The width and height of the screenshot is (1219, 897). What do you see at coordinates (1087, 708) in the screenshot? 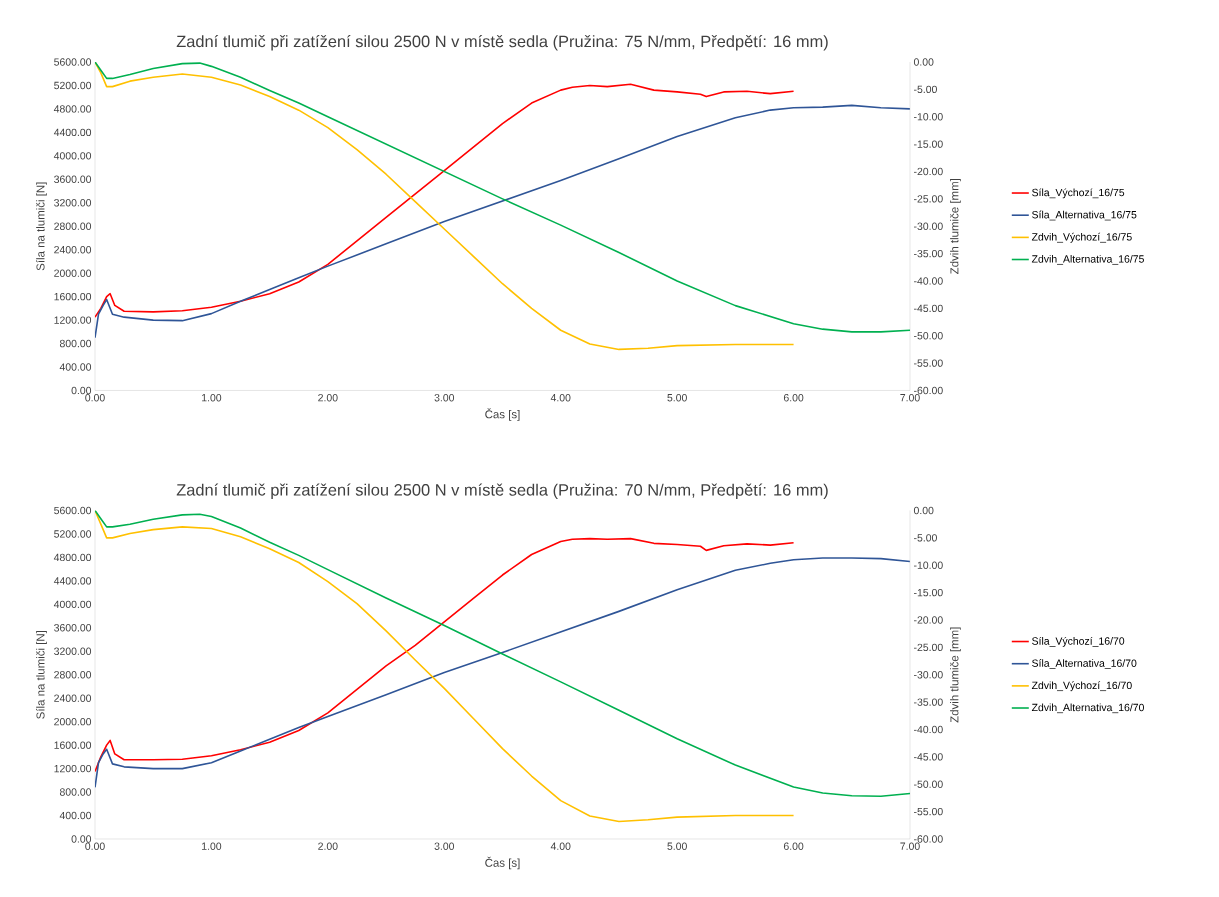
I see `legend-label: Zdvih_Alternativa_16/70` at bounding box center [1087, 708].